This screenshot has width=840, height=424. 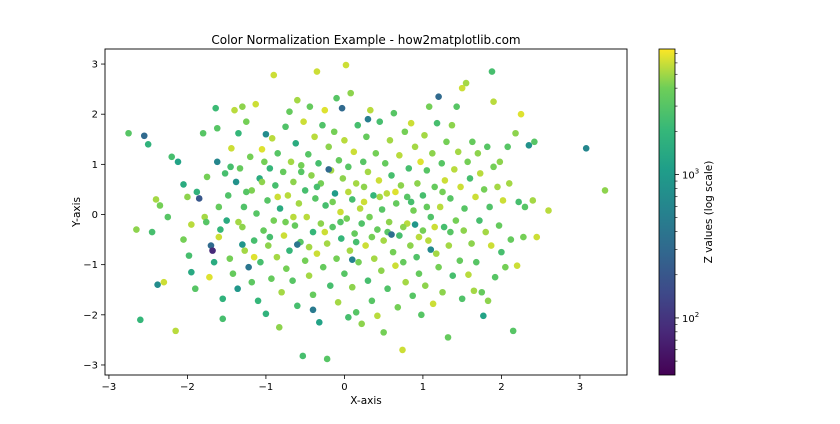 I want to click on colorbar-gradient, so click(x=667, y=212).